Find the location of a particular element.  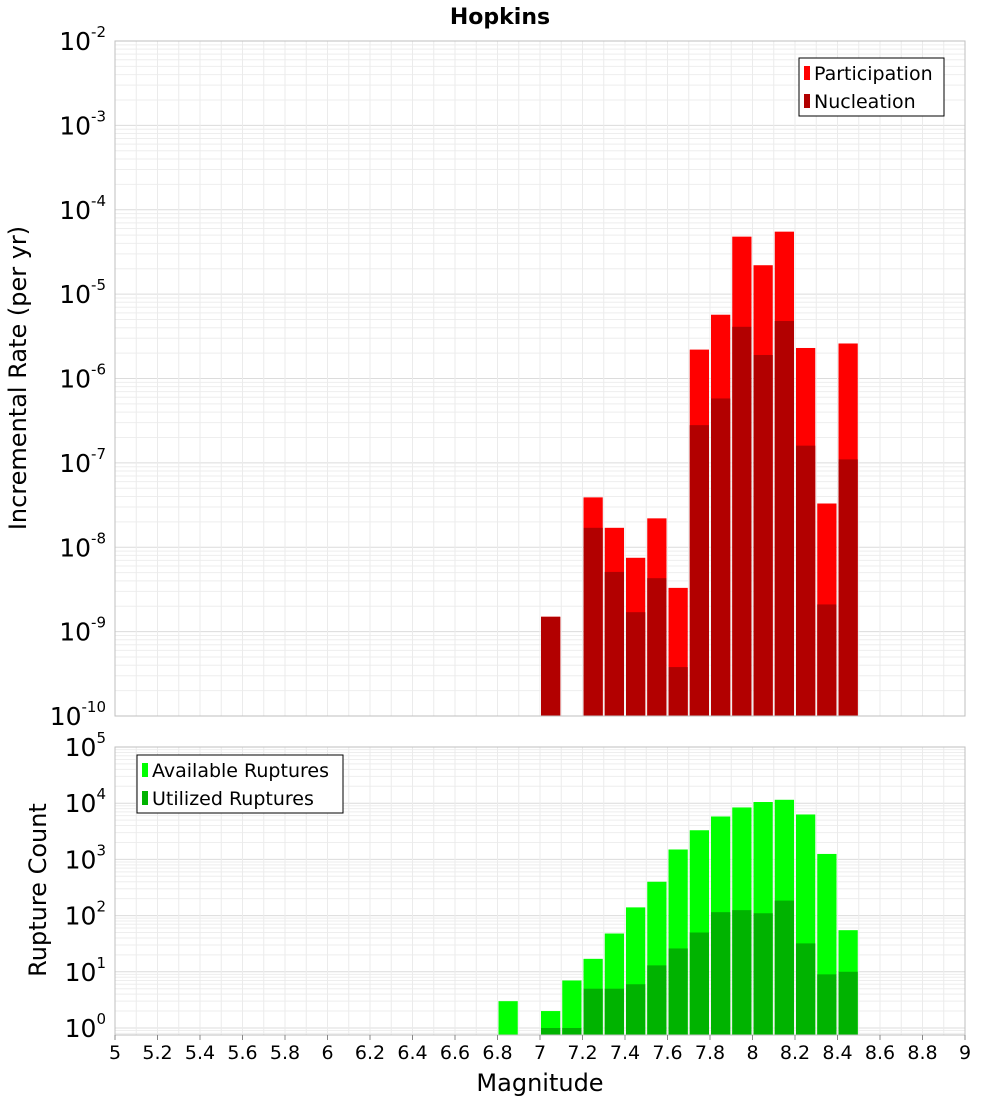

x-tick-label: 5.4 is located at coordinates (200, 1053).